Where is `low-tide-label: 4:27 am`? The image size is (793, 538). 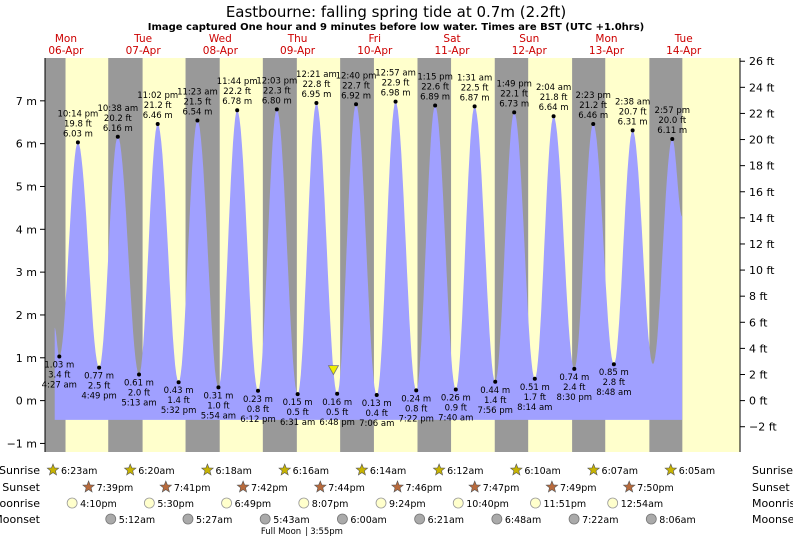 low-tide-label: 4:27 am is located at coordinates (59, 385).